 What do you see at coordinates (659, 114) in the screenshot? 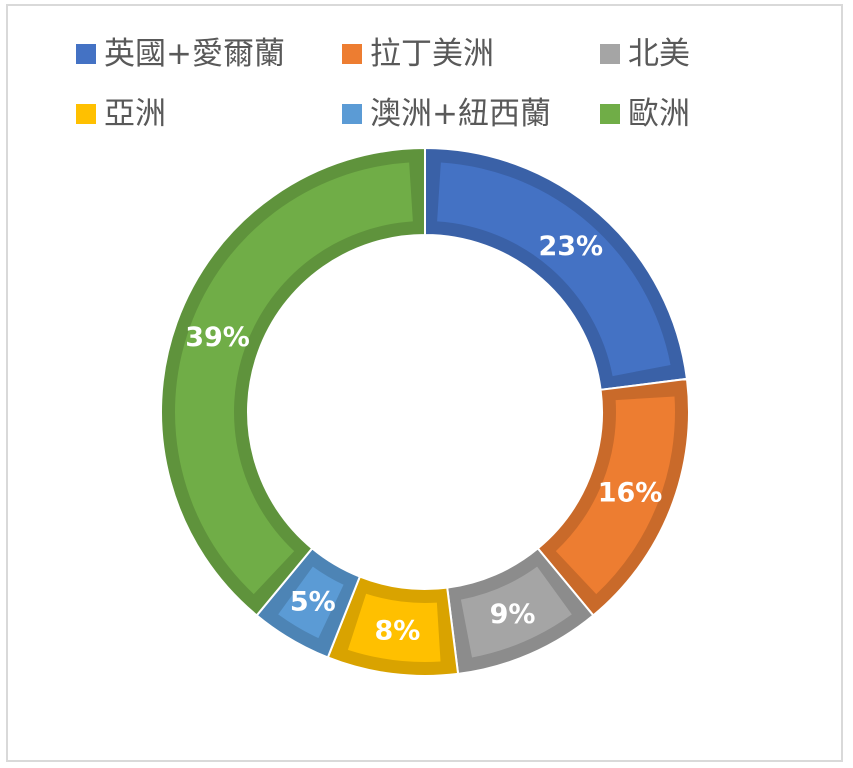
I see `legend-label: 歐洲` at bounding box center [659, 114].